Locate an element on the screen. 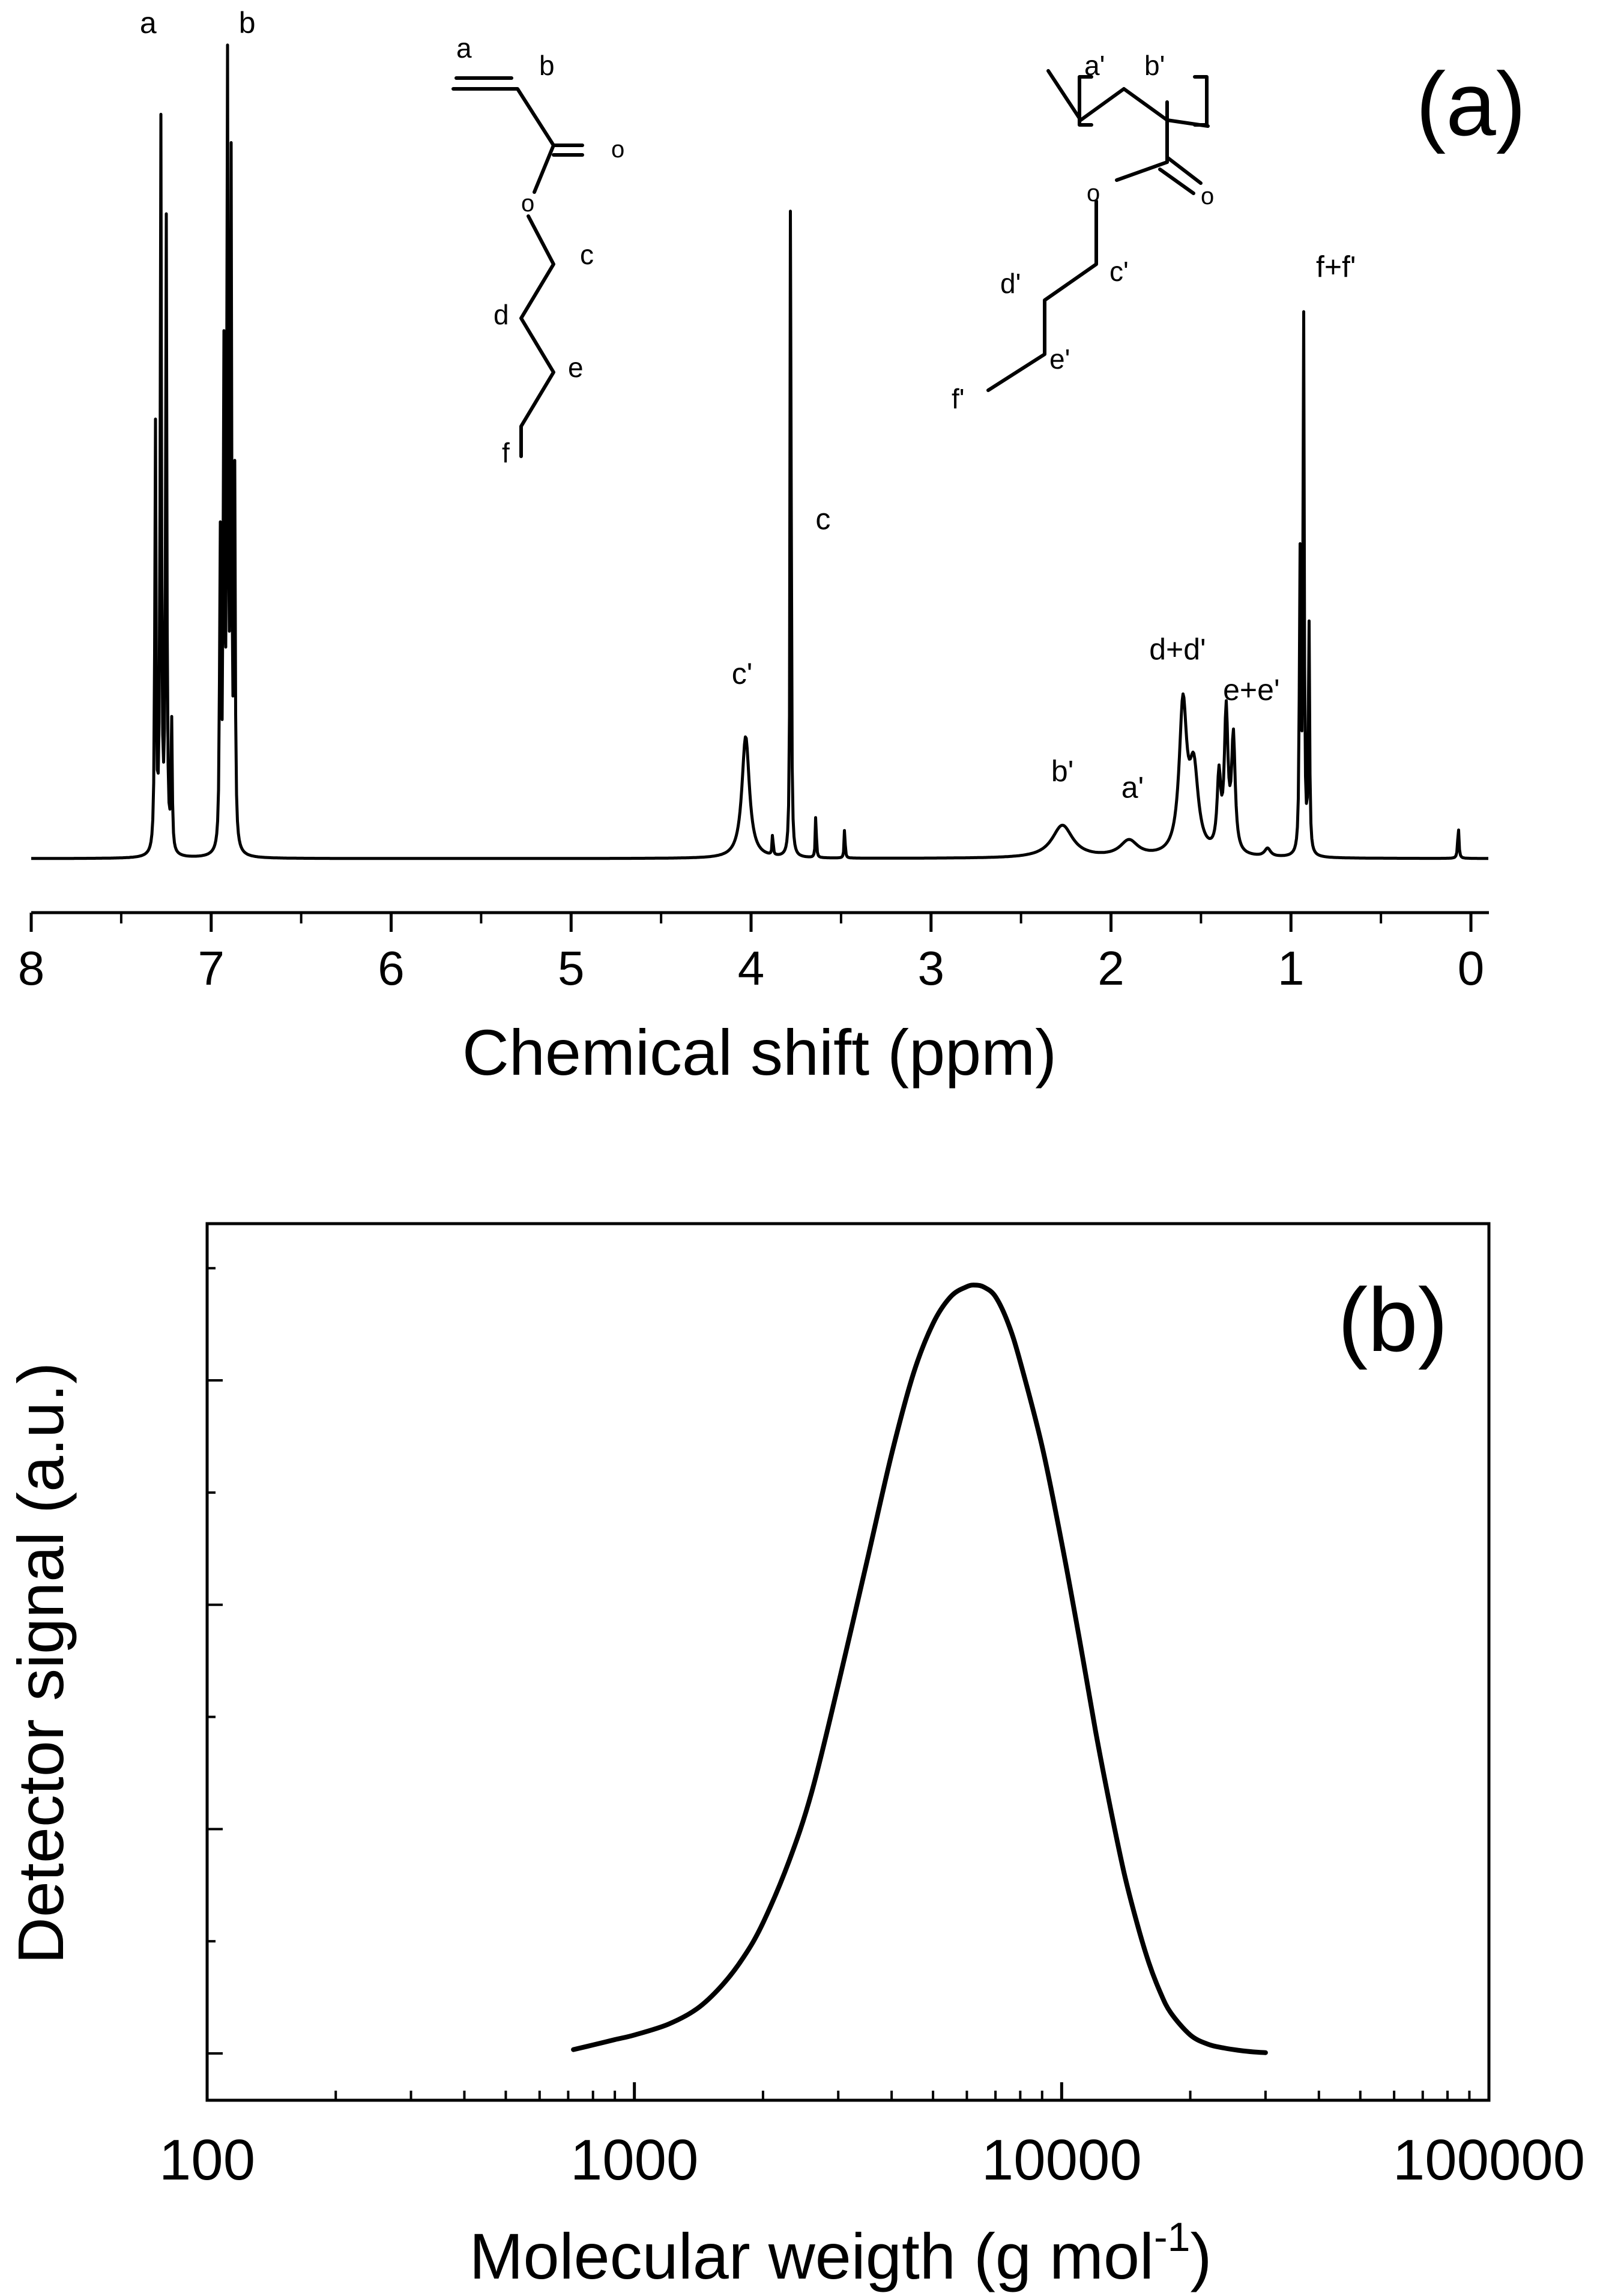  x-tick-label: 5 is located at coordinates (571, 968).